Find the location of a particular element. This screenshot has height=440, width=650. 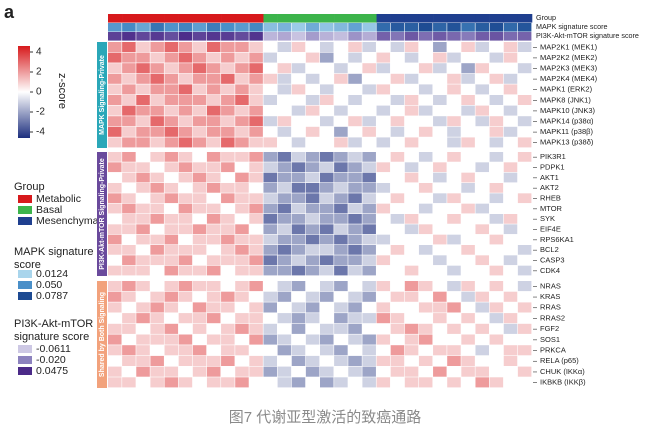

row-label: MAPK14 (p38α) is located at coordinates (567, 120).